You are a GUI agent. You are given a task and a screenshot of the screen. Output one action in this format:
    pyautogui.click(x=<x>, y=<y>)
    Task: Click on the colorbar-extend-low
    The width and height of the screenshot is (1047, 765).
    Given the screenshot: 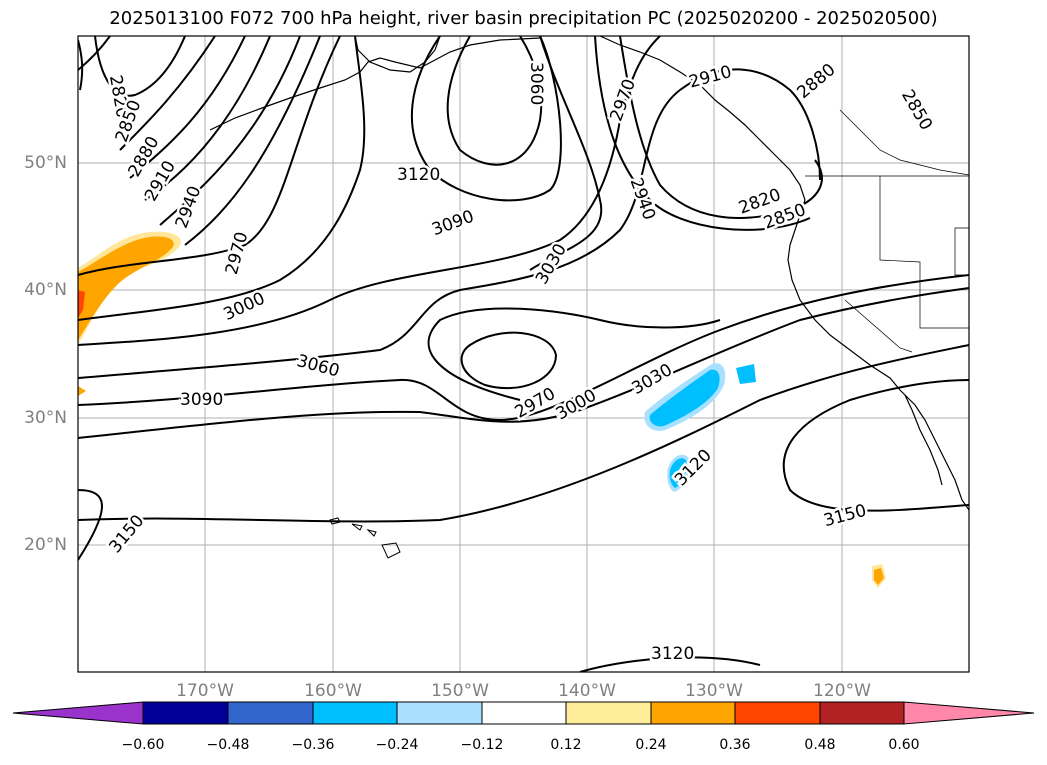 What is the action you would take?
    pyautogui.click(x=78, y=713)
    